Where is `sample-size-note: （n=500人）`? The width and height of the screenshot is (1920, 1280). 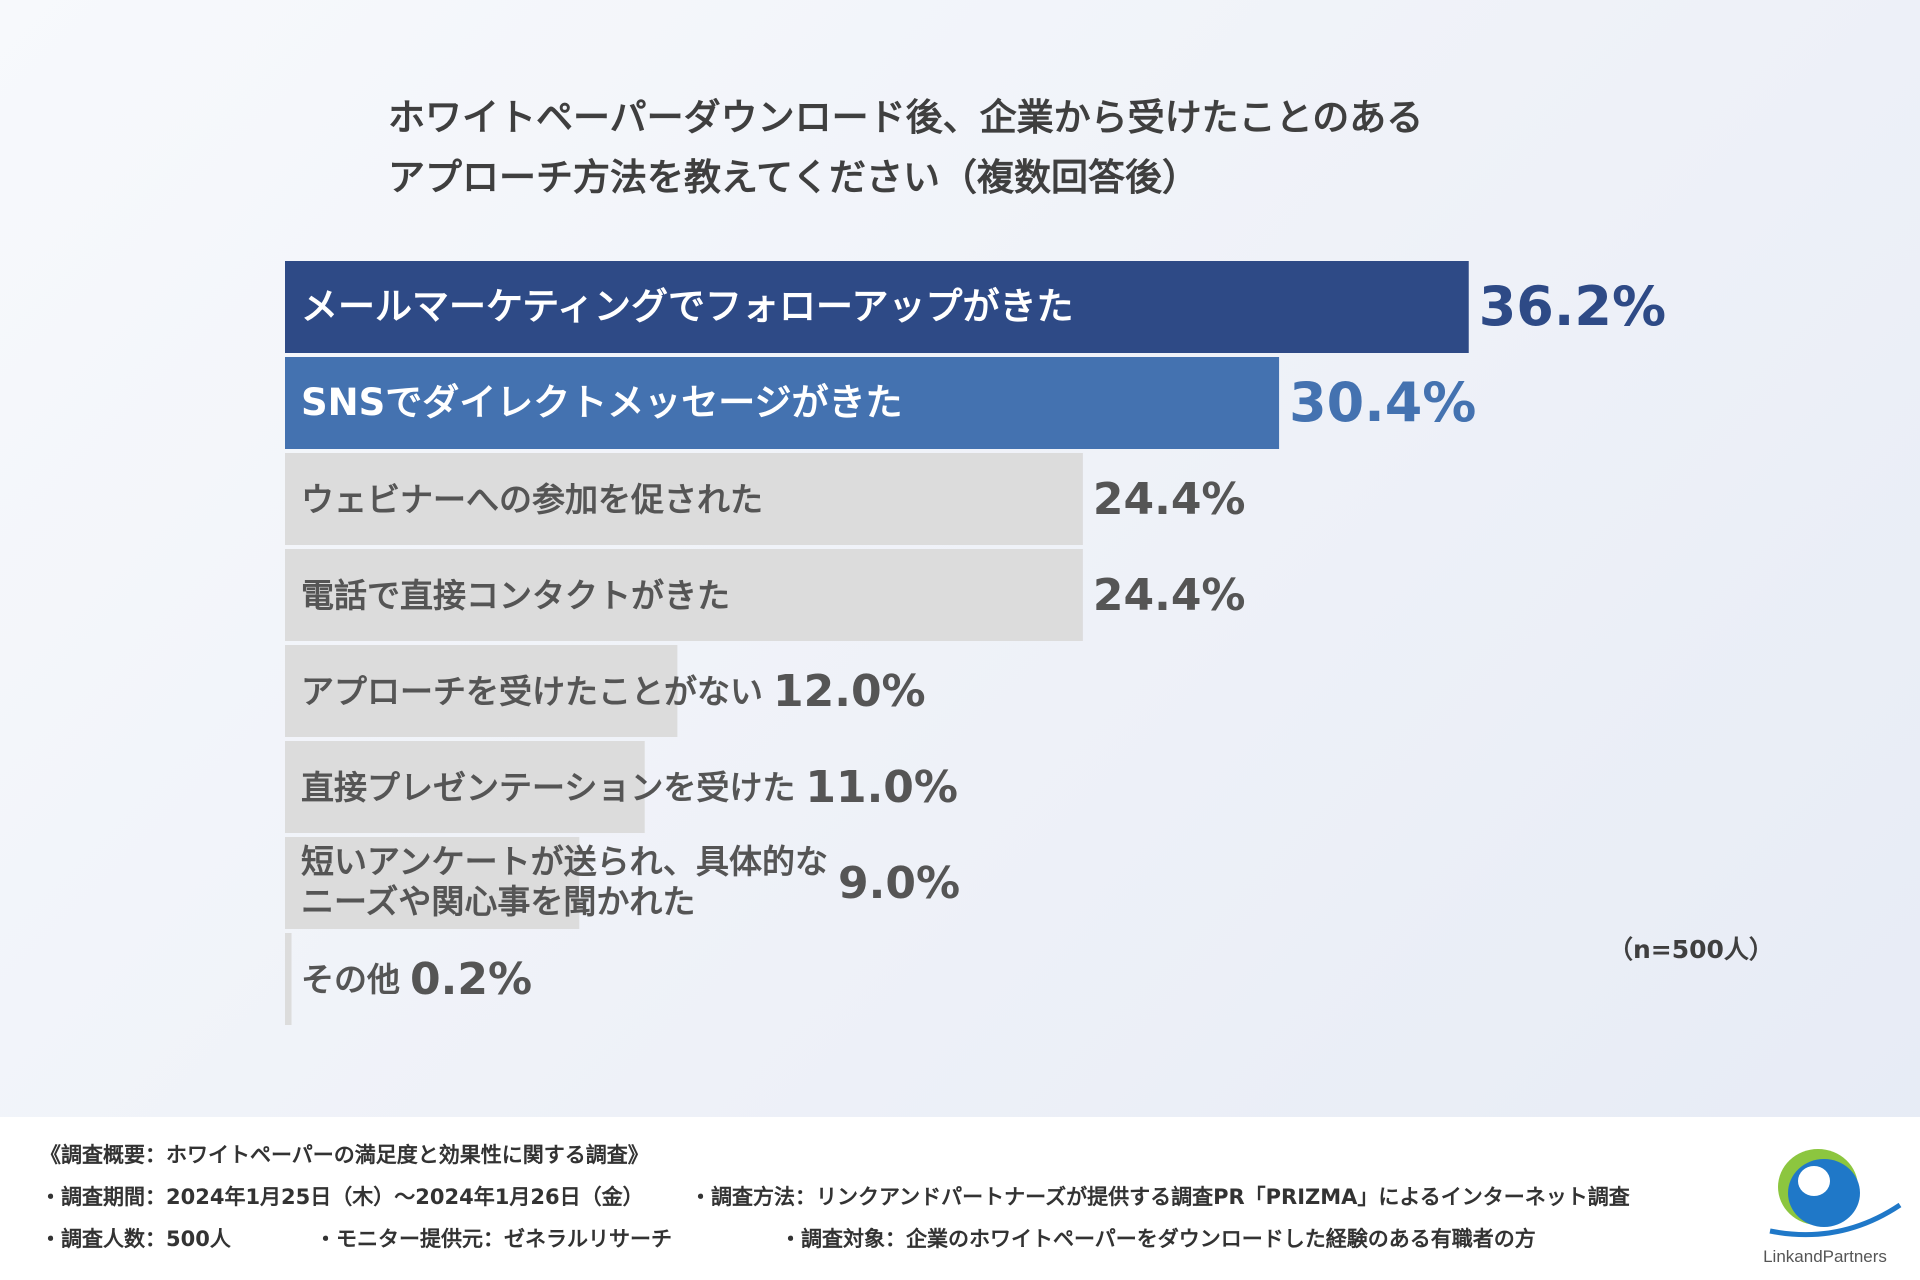 sample-size-note: （n=500人） is located at coordinates (1691, 949).